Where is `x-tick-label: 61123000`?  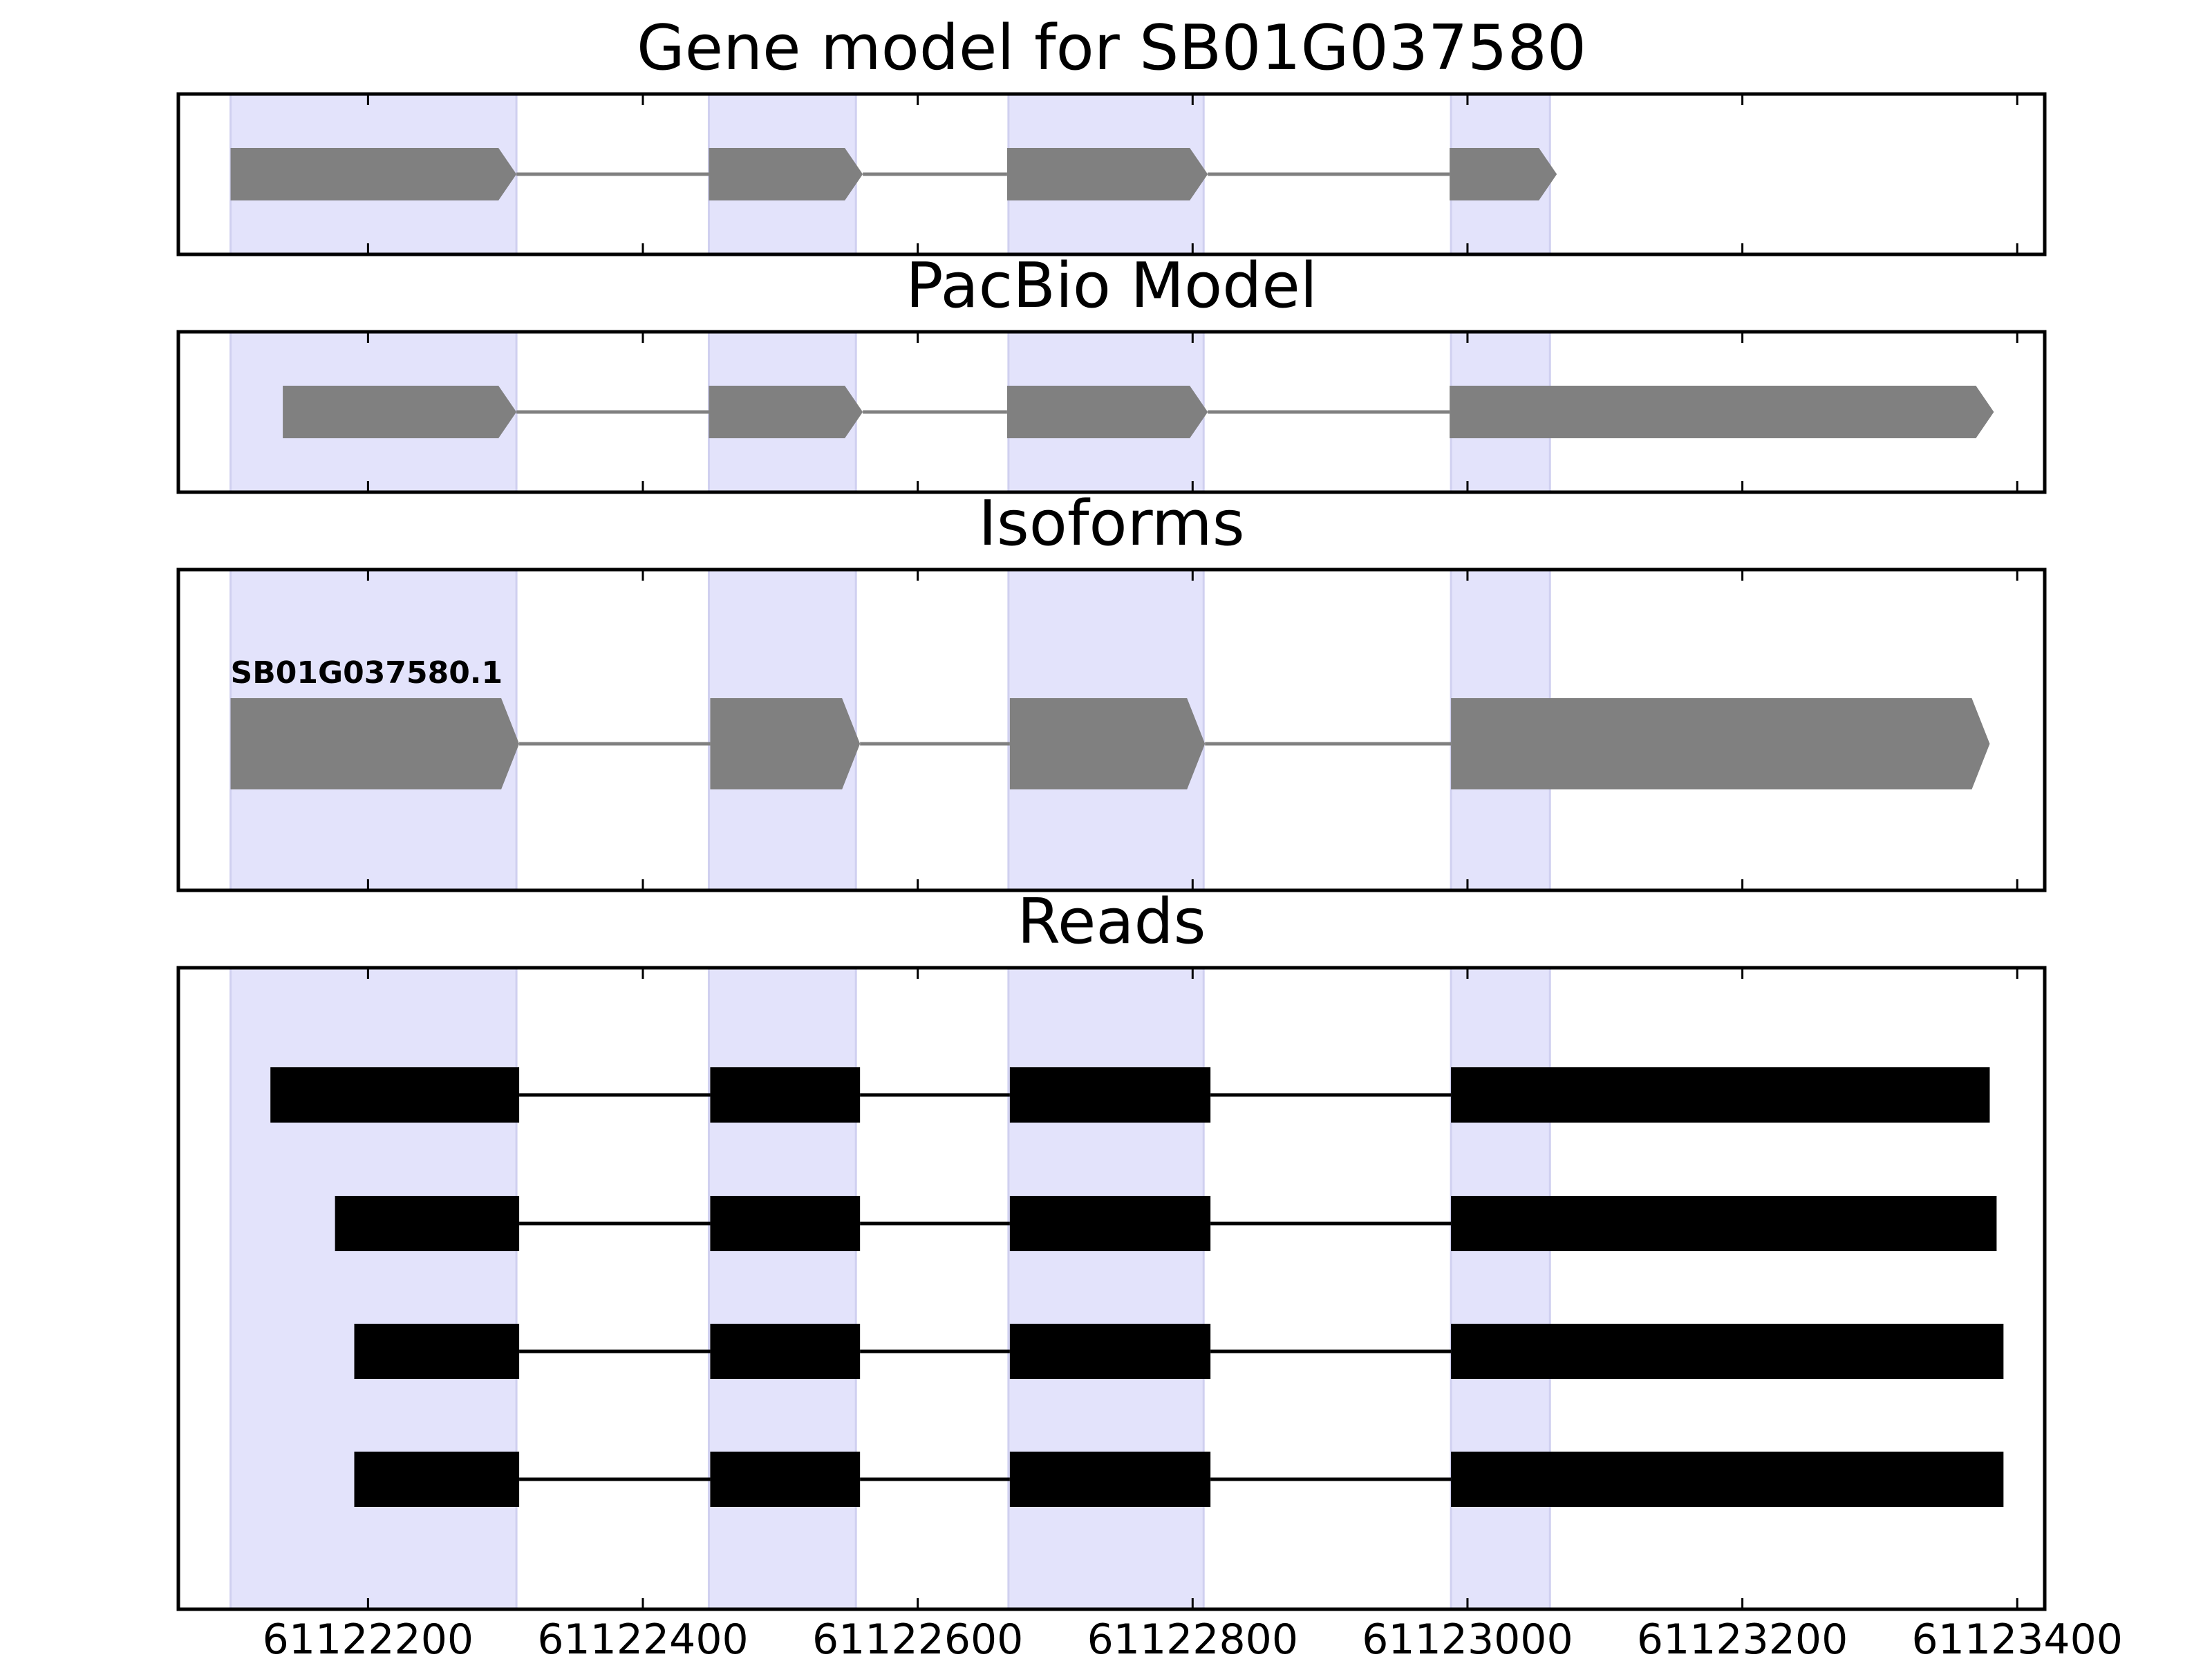 x-tick-label: 61123000 is located at coordinates (1467, 1637).